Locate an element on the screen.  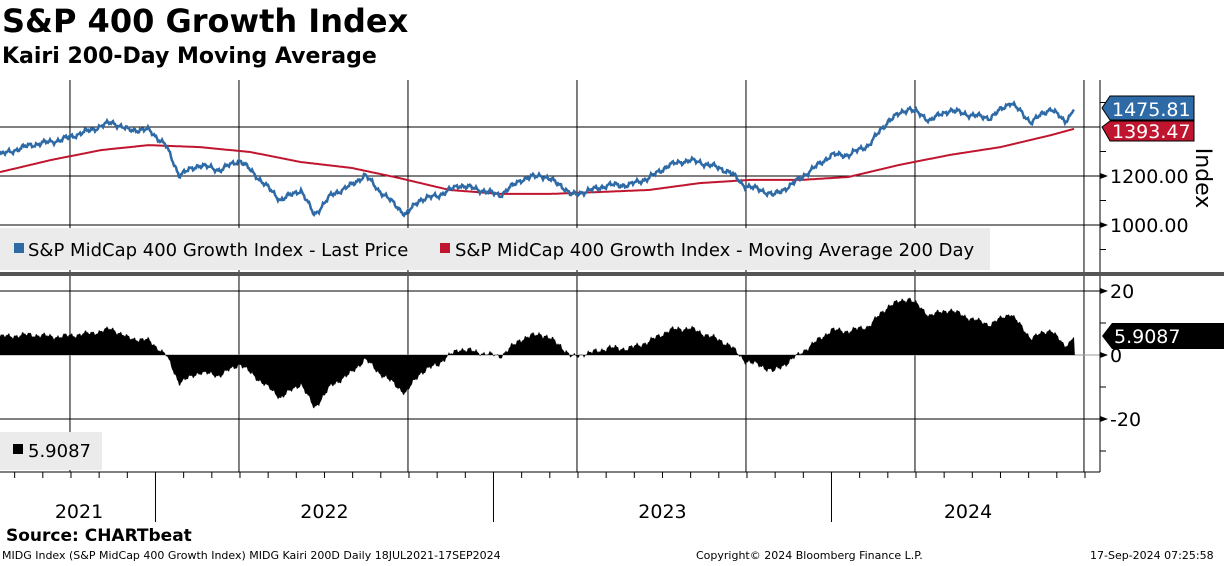
kairi-last-tag: 5.9087 is located at coordinates (1163, 336).